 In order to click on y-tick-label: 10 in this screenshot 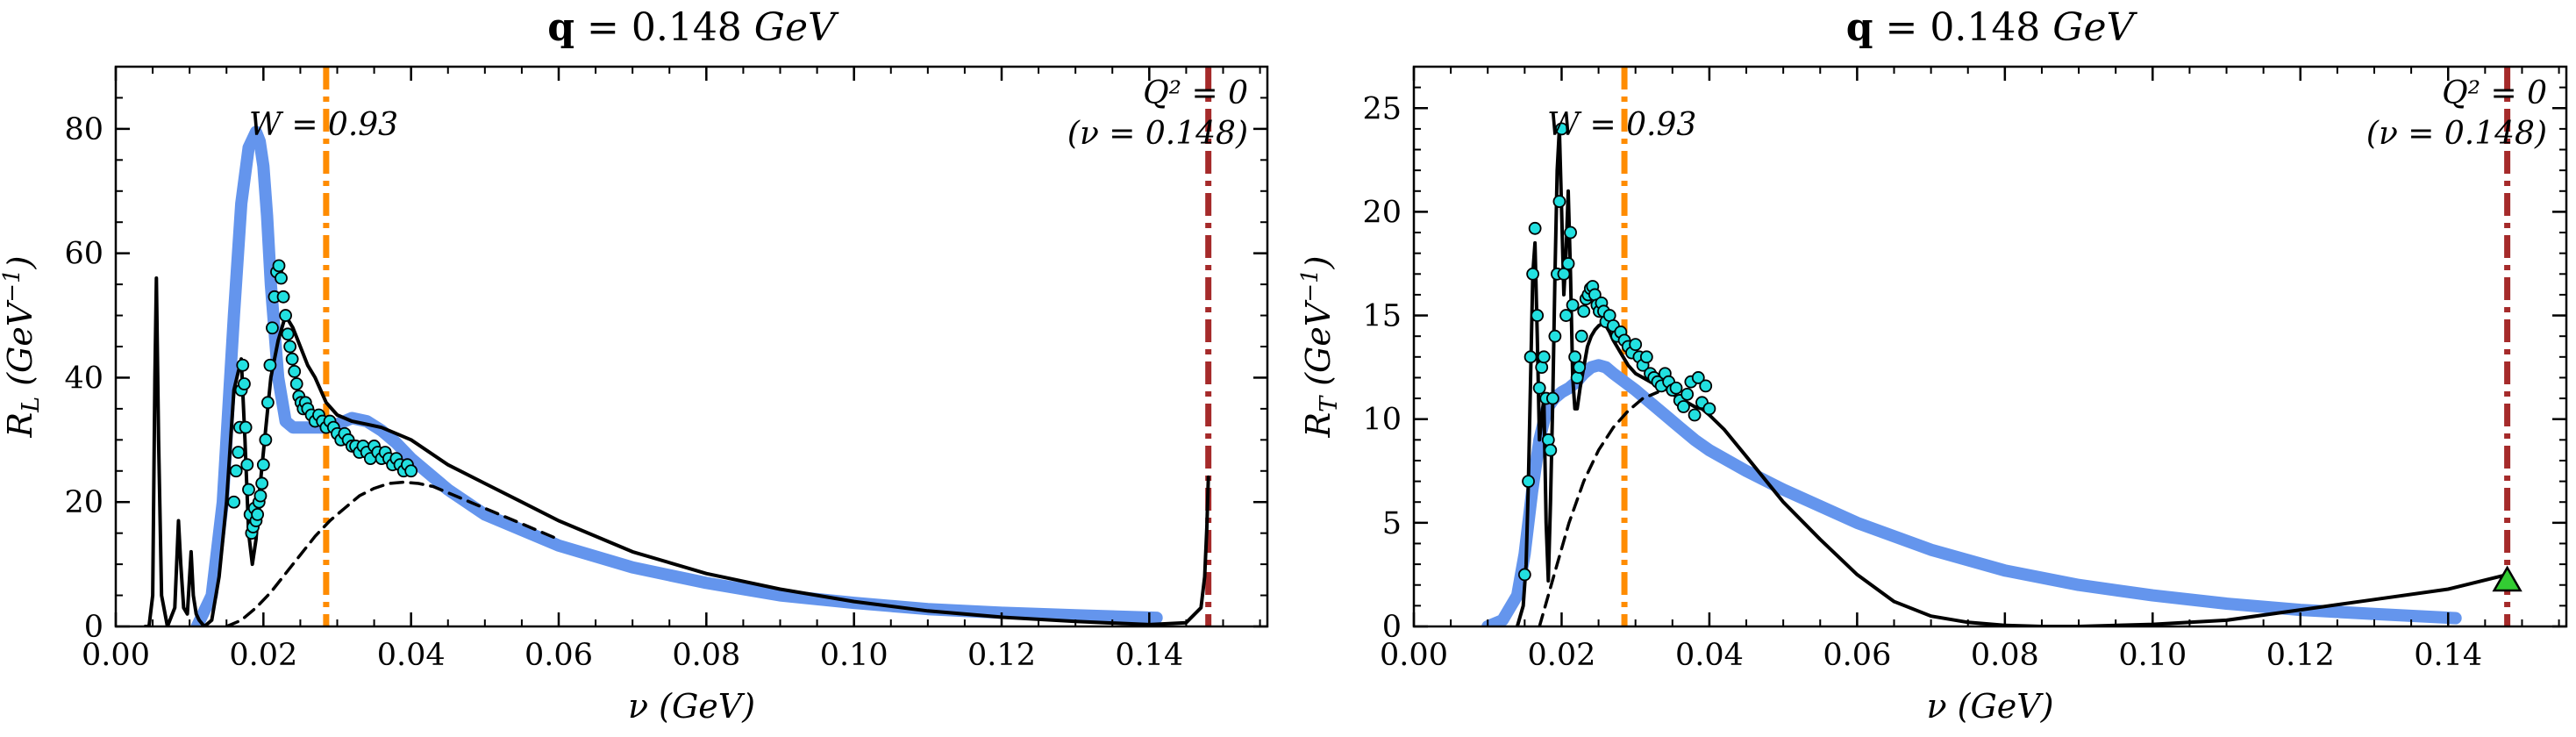, I will do `click(1382, 420)`.